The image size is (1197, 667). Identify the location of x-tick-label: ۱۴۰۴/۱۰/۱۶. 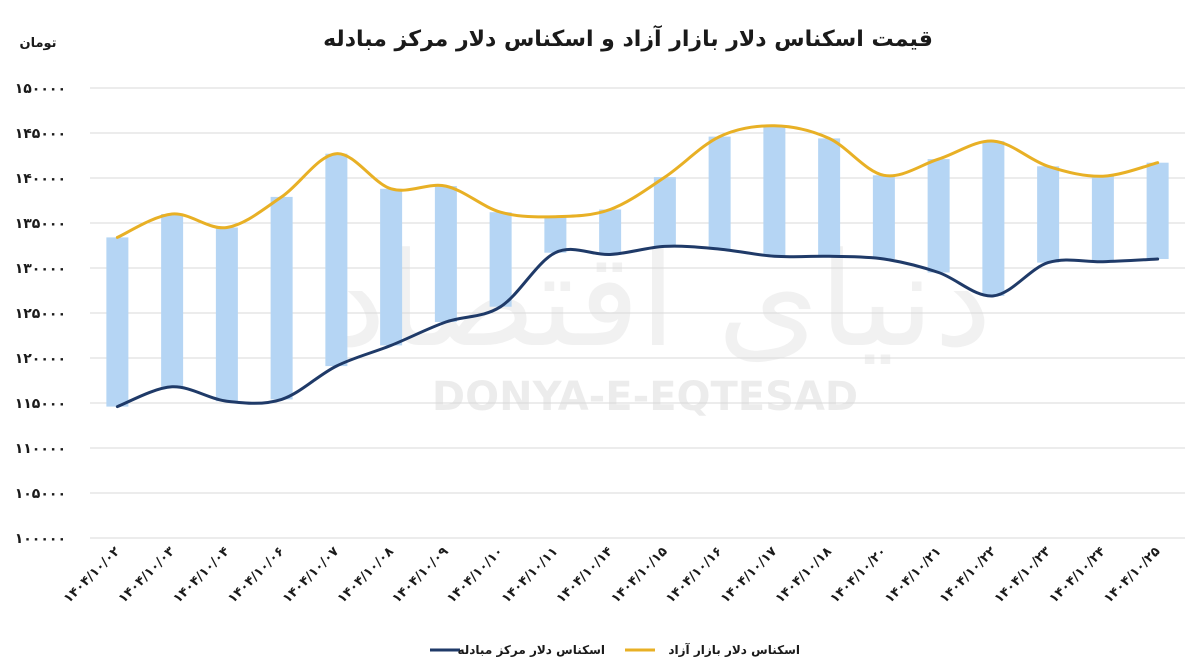
(694, 575).